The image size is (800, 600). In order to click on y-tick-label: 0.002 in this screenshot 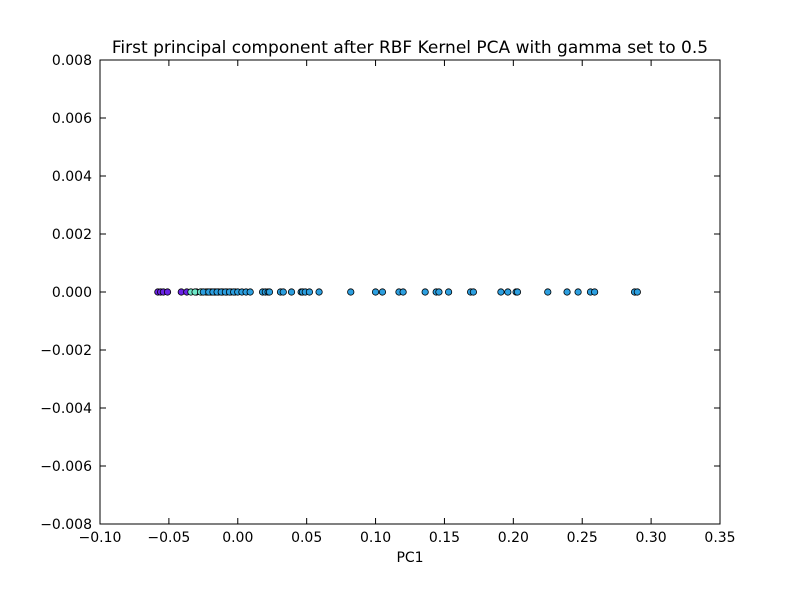, I will do `click(72, 235)`.